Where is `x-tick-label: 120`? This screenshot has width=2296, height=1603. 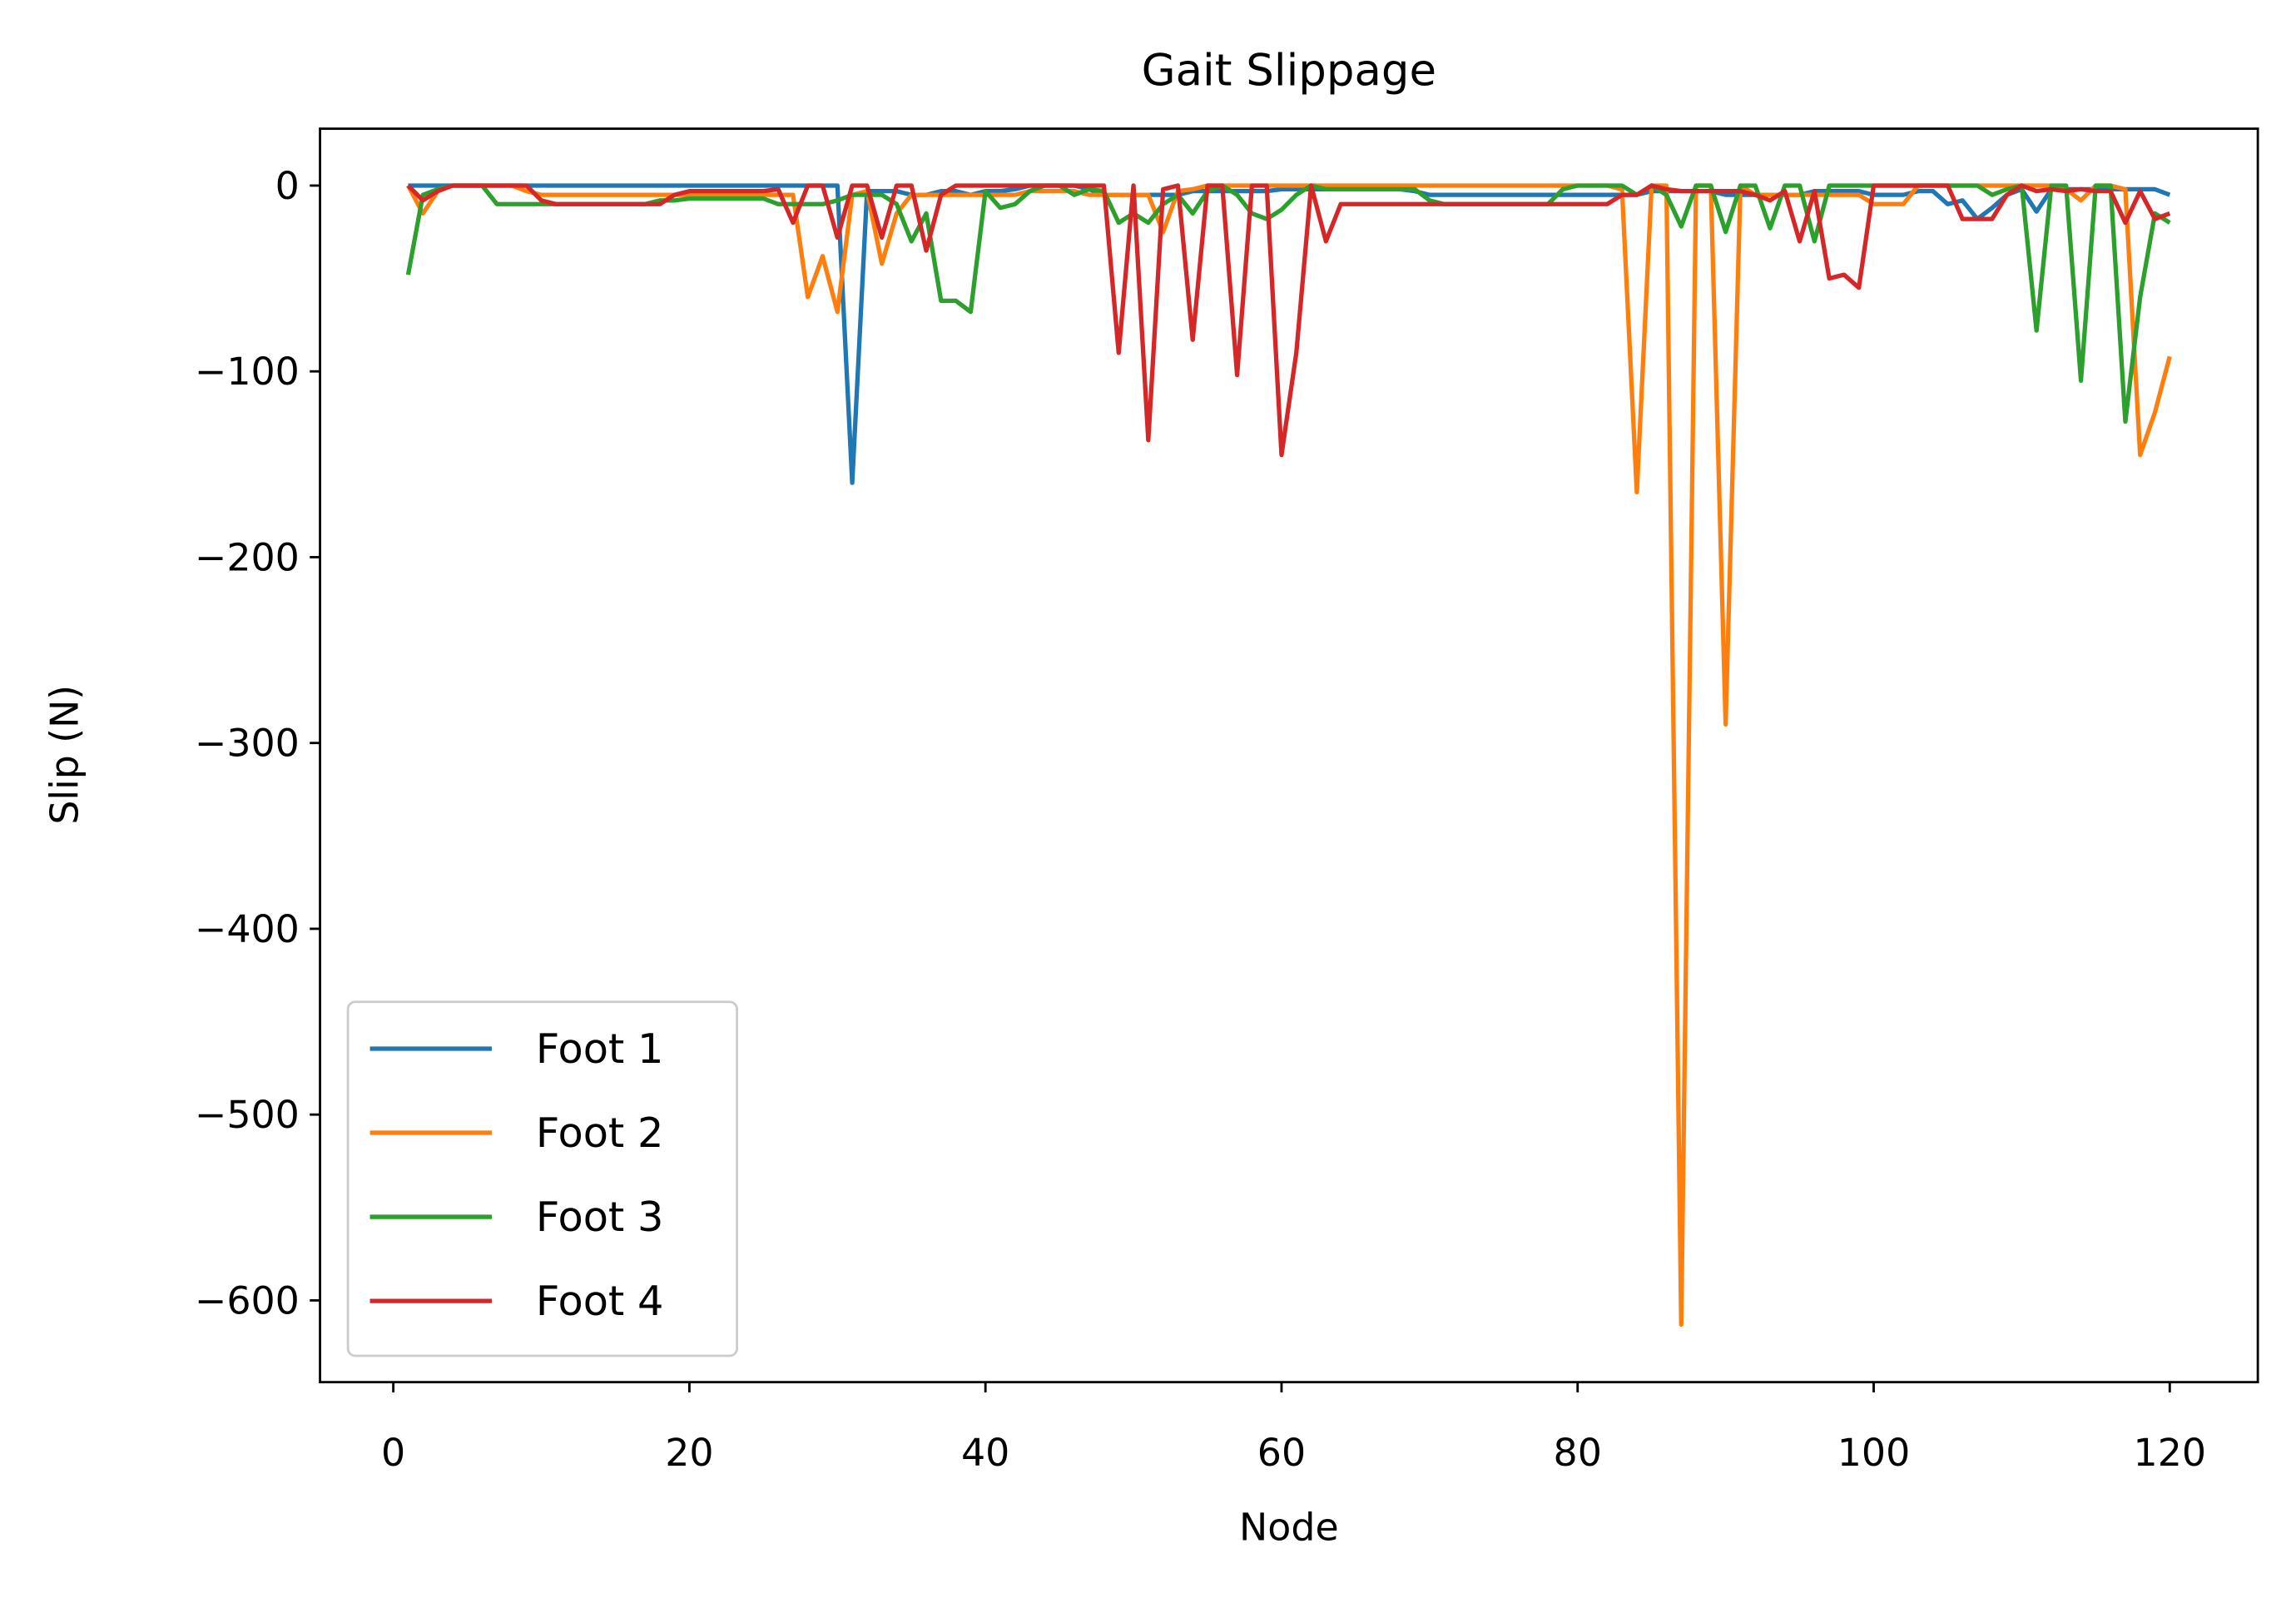 x-tick-label: 120 is located at coordinates (2170, 1453).